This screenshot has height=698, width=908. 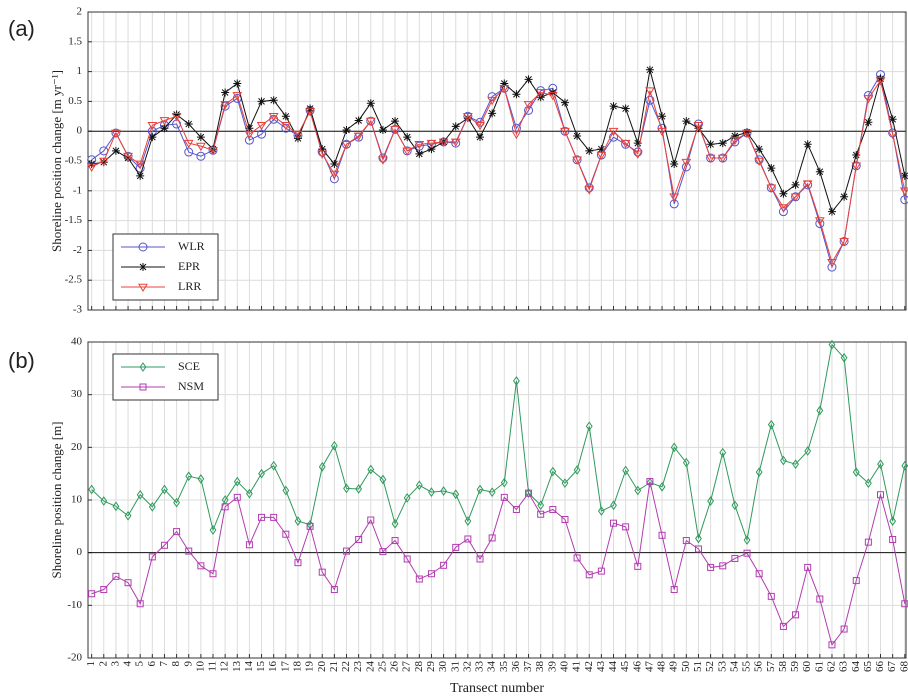 What do you see at coordinates (273, 667) in the screenshot?
I see `x-tick-label: 16` at bounding box center [273, 667].